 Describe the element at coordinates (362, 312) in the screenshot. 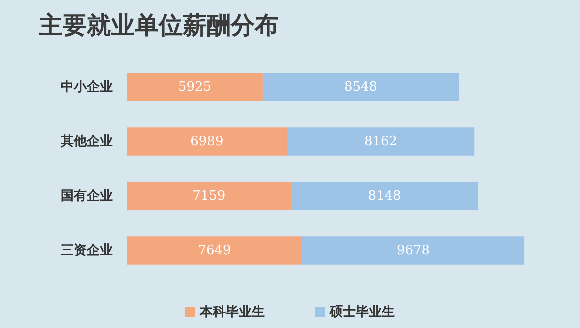

I see `legend-label: 硕士毕业生` at that location.